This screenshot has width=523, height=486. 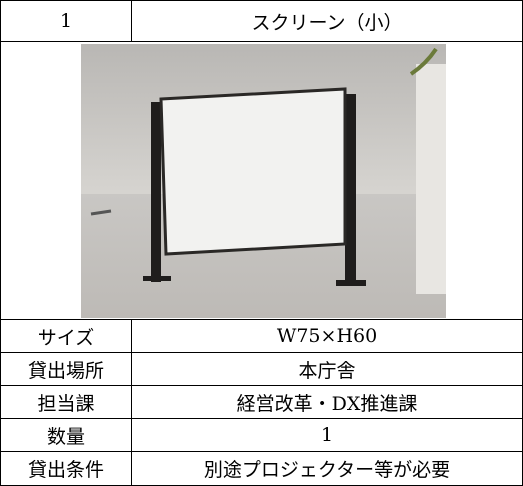 I want to click on row-label: 数量, so click(x=65, y=436).